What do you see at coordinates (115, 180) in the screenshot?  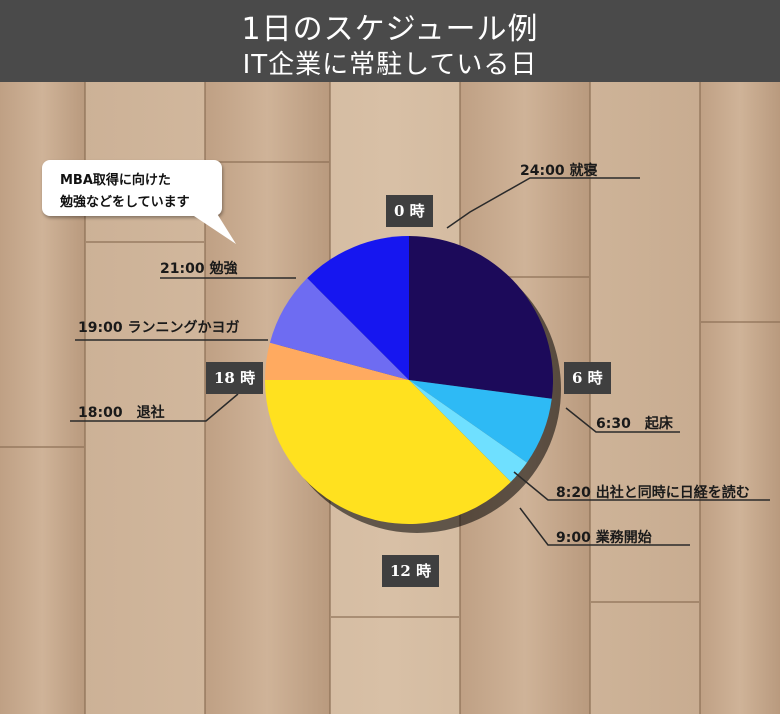 I see `callout-line-1: MBA取得に向けた` at bounding box center [115, 180].